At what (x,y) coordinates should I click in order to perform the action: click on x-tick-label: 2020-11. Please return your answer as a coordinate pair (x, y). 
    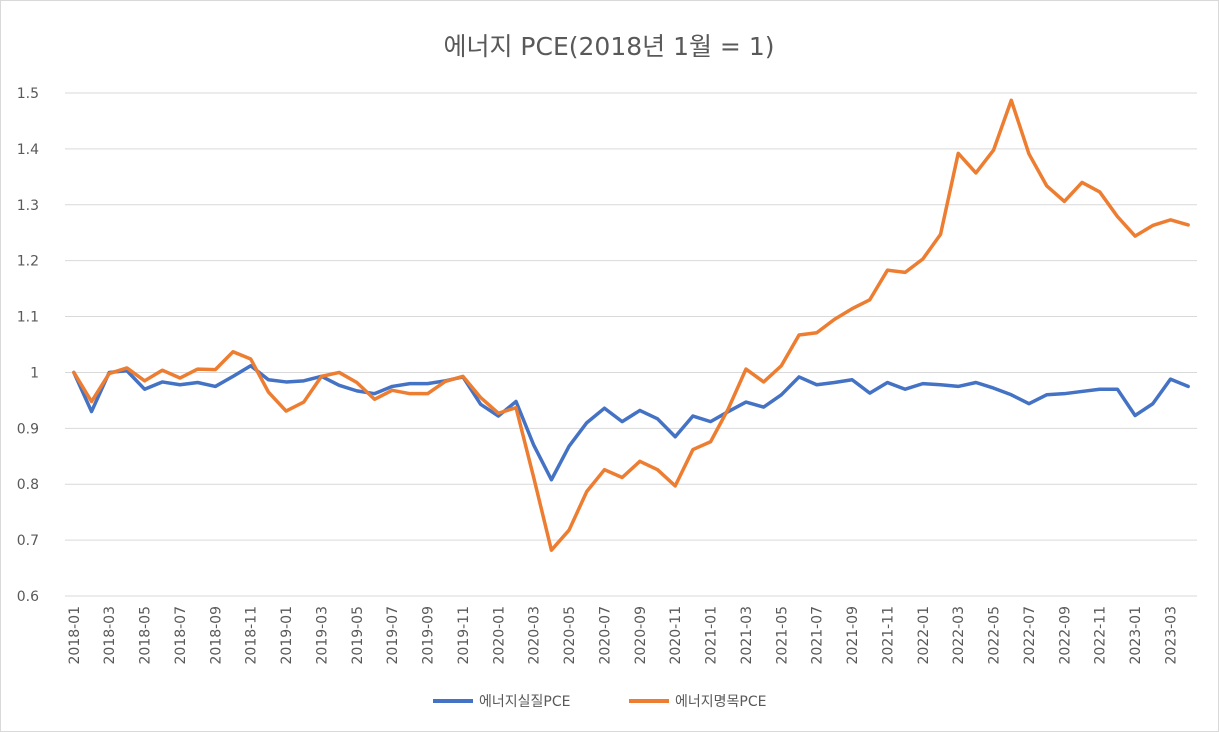
    Looking at the image, I should click on (676, 635).